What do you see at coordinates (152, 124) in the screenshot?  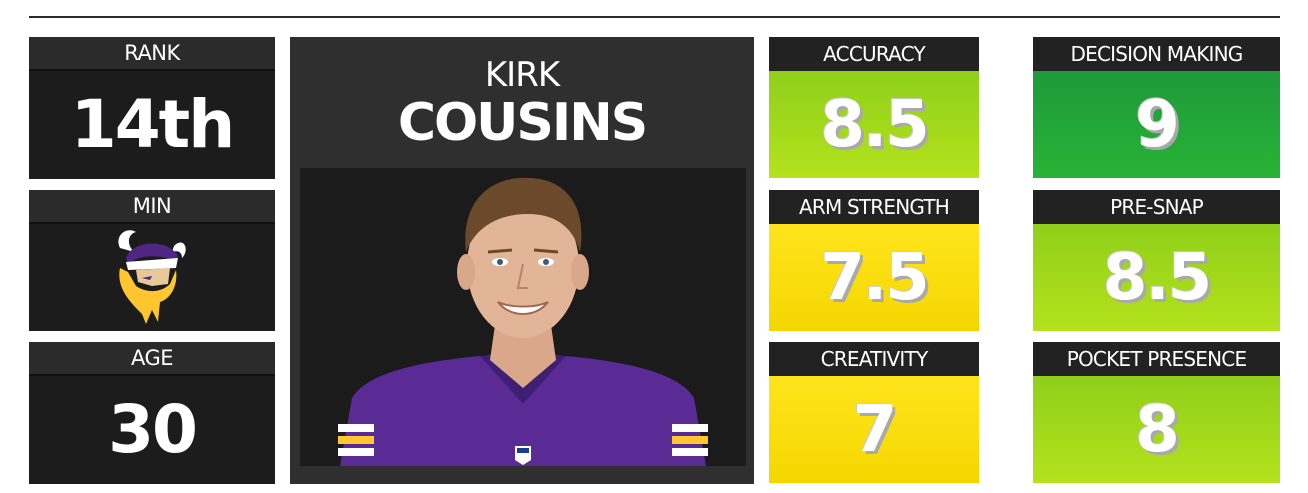 I see `rank-value: 14th` at bounding box center [152, 124].